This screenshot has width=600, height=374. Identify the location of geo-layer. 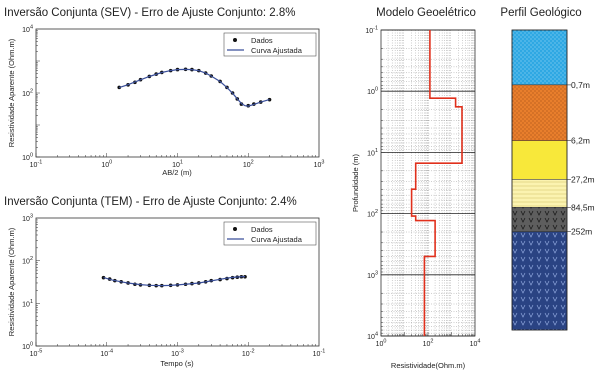
(539, 160).